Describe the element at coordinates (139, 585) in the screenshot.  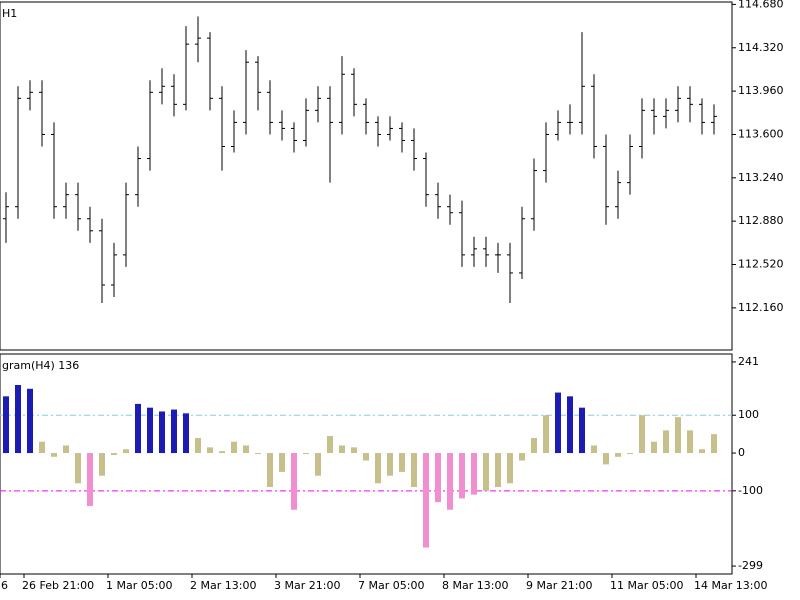
I see `x-tick-label: 1 Mar 05:00` at that location.